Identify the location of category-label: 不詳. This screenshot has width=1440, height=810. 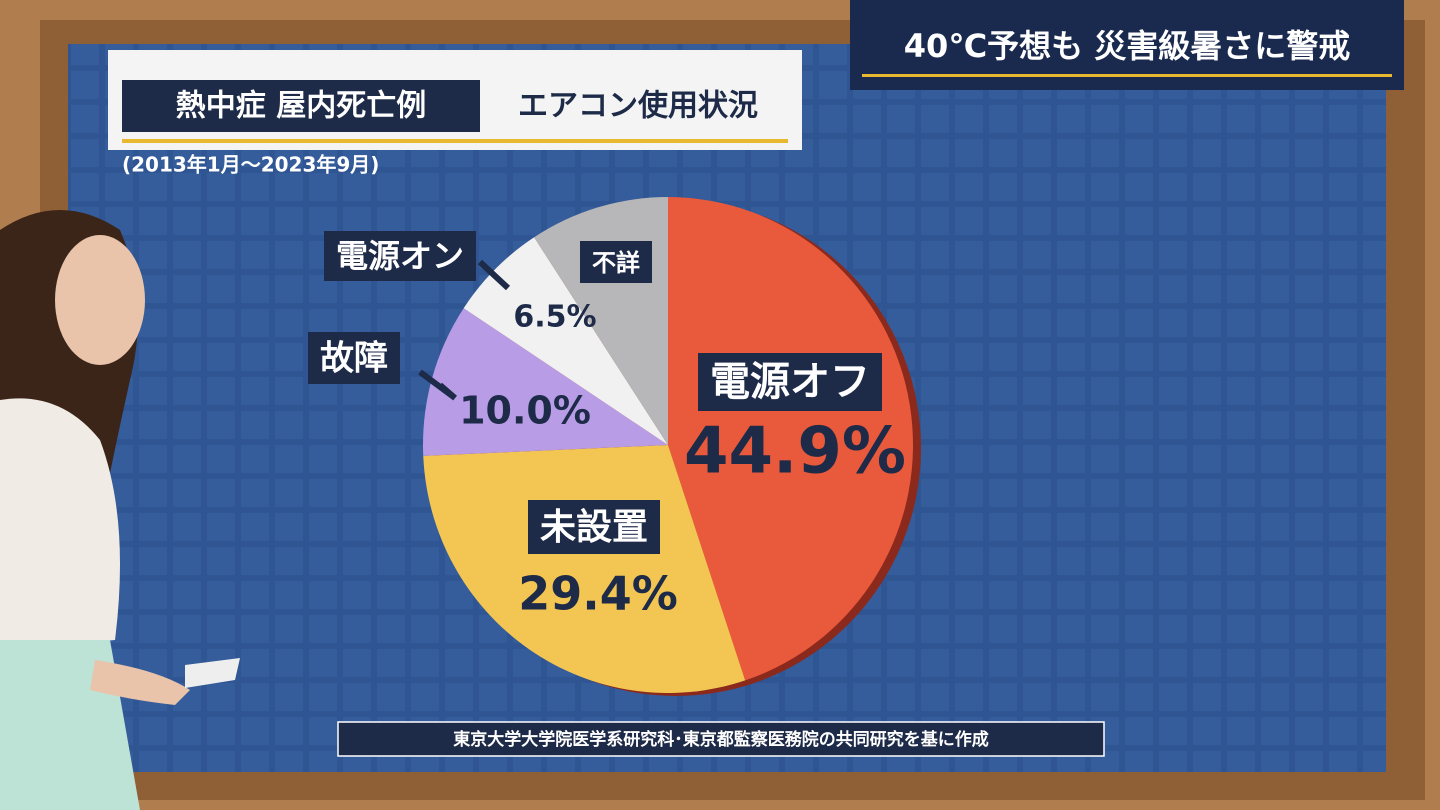
(616, 263).